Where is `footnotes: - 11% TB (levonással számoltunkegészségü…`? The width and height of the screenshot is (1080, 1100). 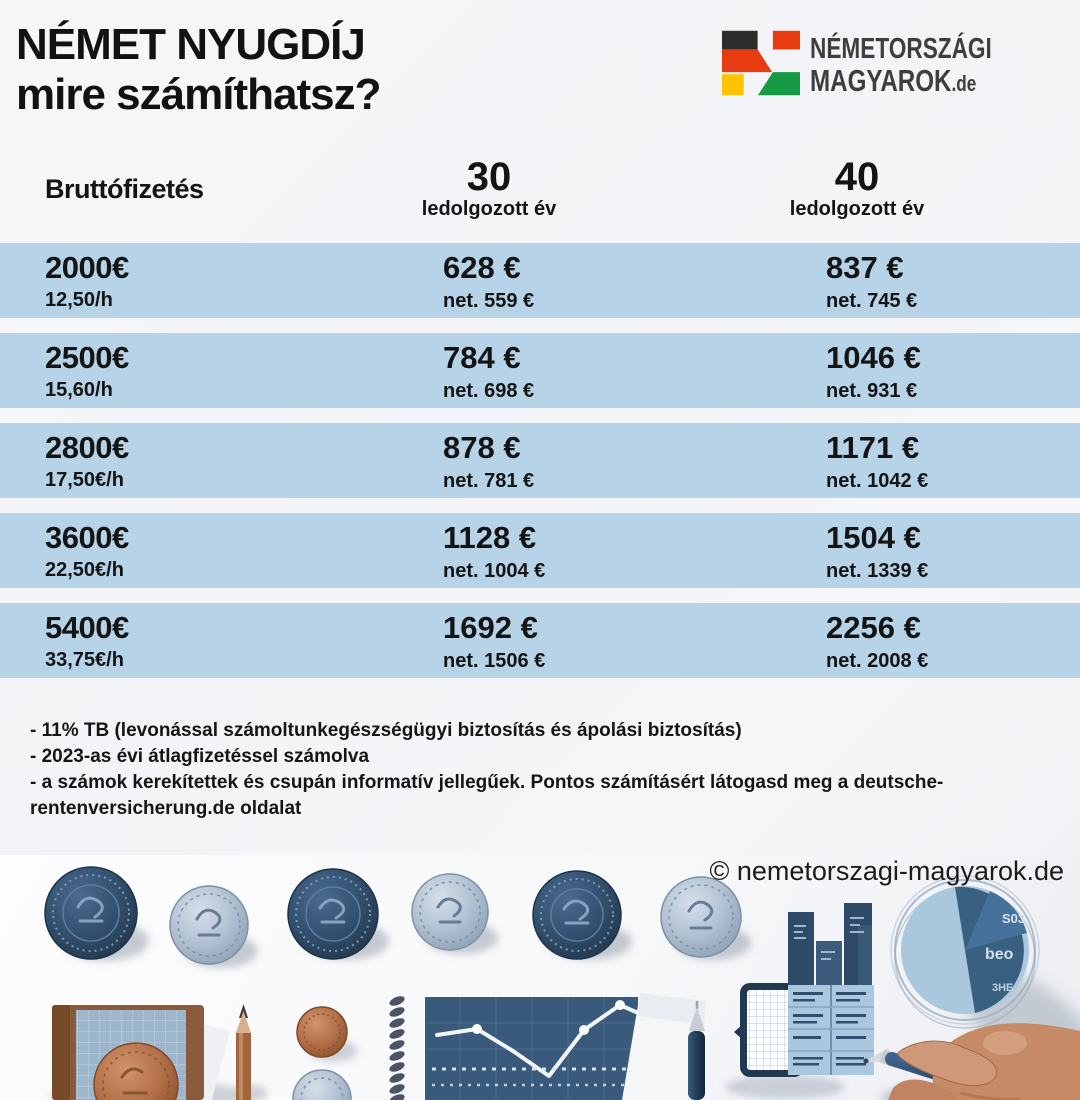
footnotes: - 11% TB (levonással számoltunkegészségü… is located at coordinates (536, 770).